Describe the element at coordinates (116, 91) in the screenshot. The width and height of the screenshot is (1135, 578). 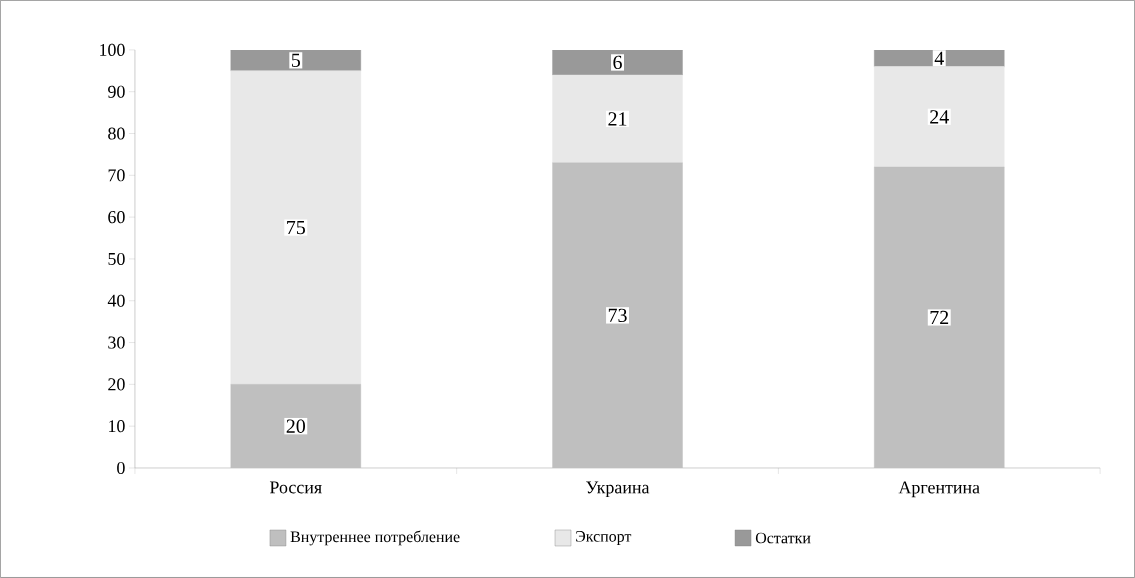
I see `y-tick-label: 90` at that location.